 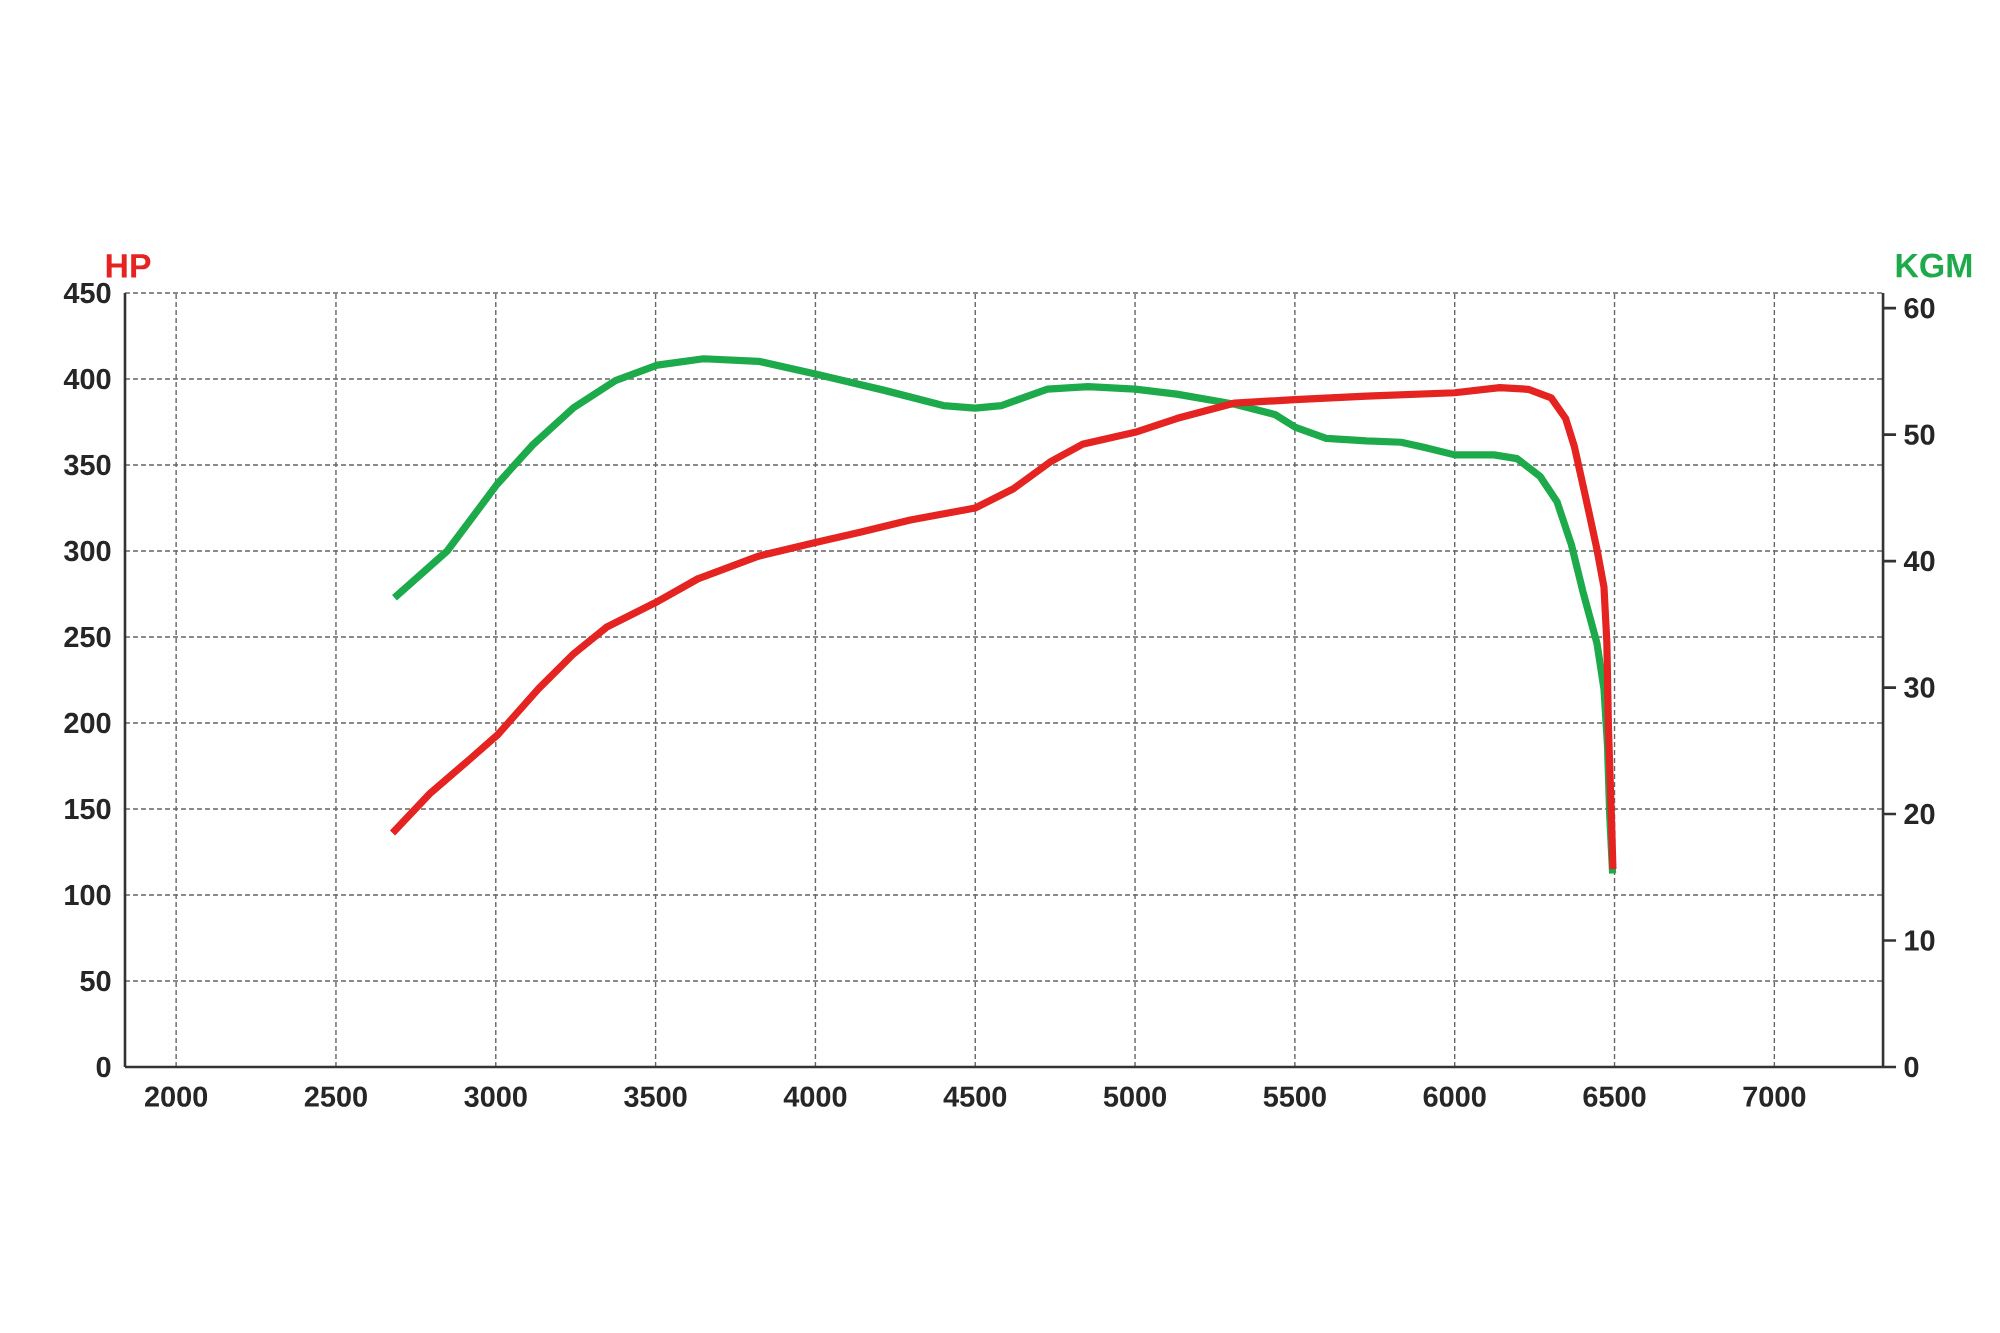 What do you see at coordinates (88, 809) in the screenshot?
I see `y-tick-label: 150` at bounding box center [88, 809].